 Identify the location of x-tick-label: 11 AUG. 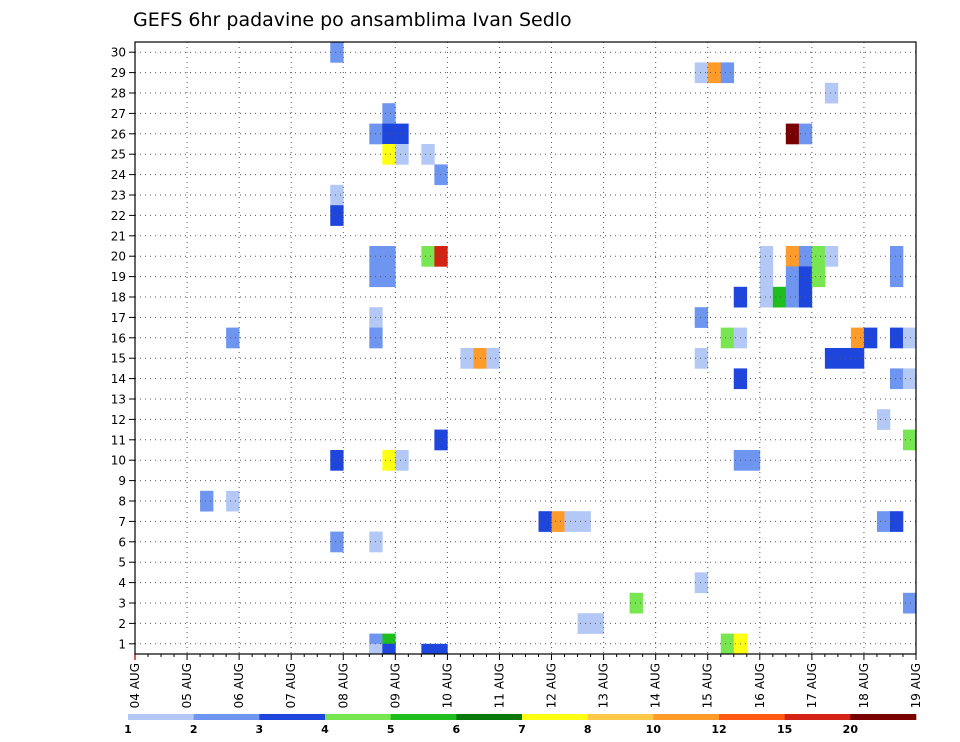
(499, 685).